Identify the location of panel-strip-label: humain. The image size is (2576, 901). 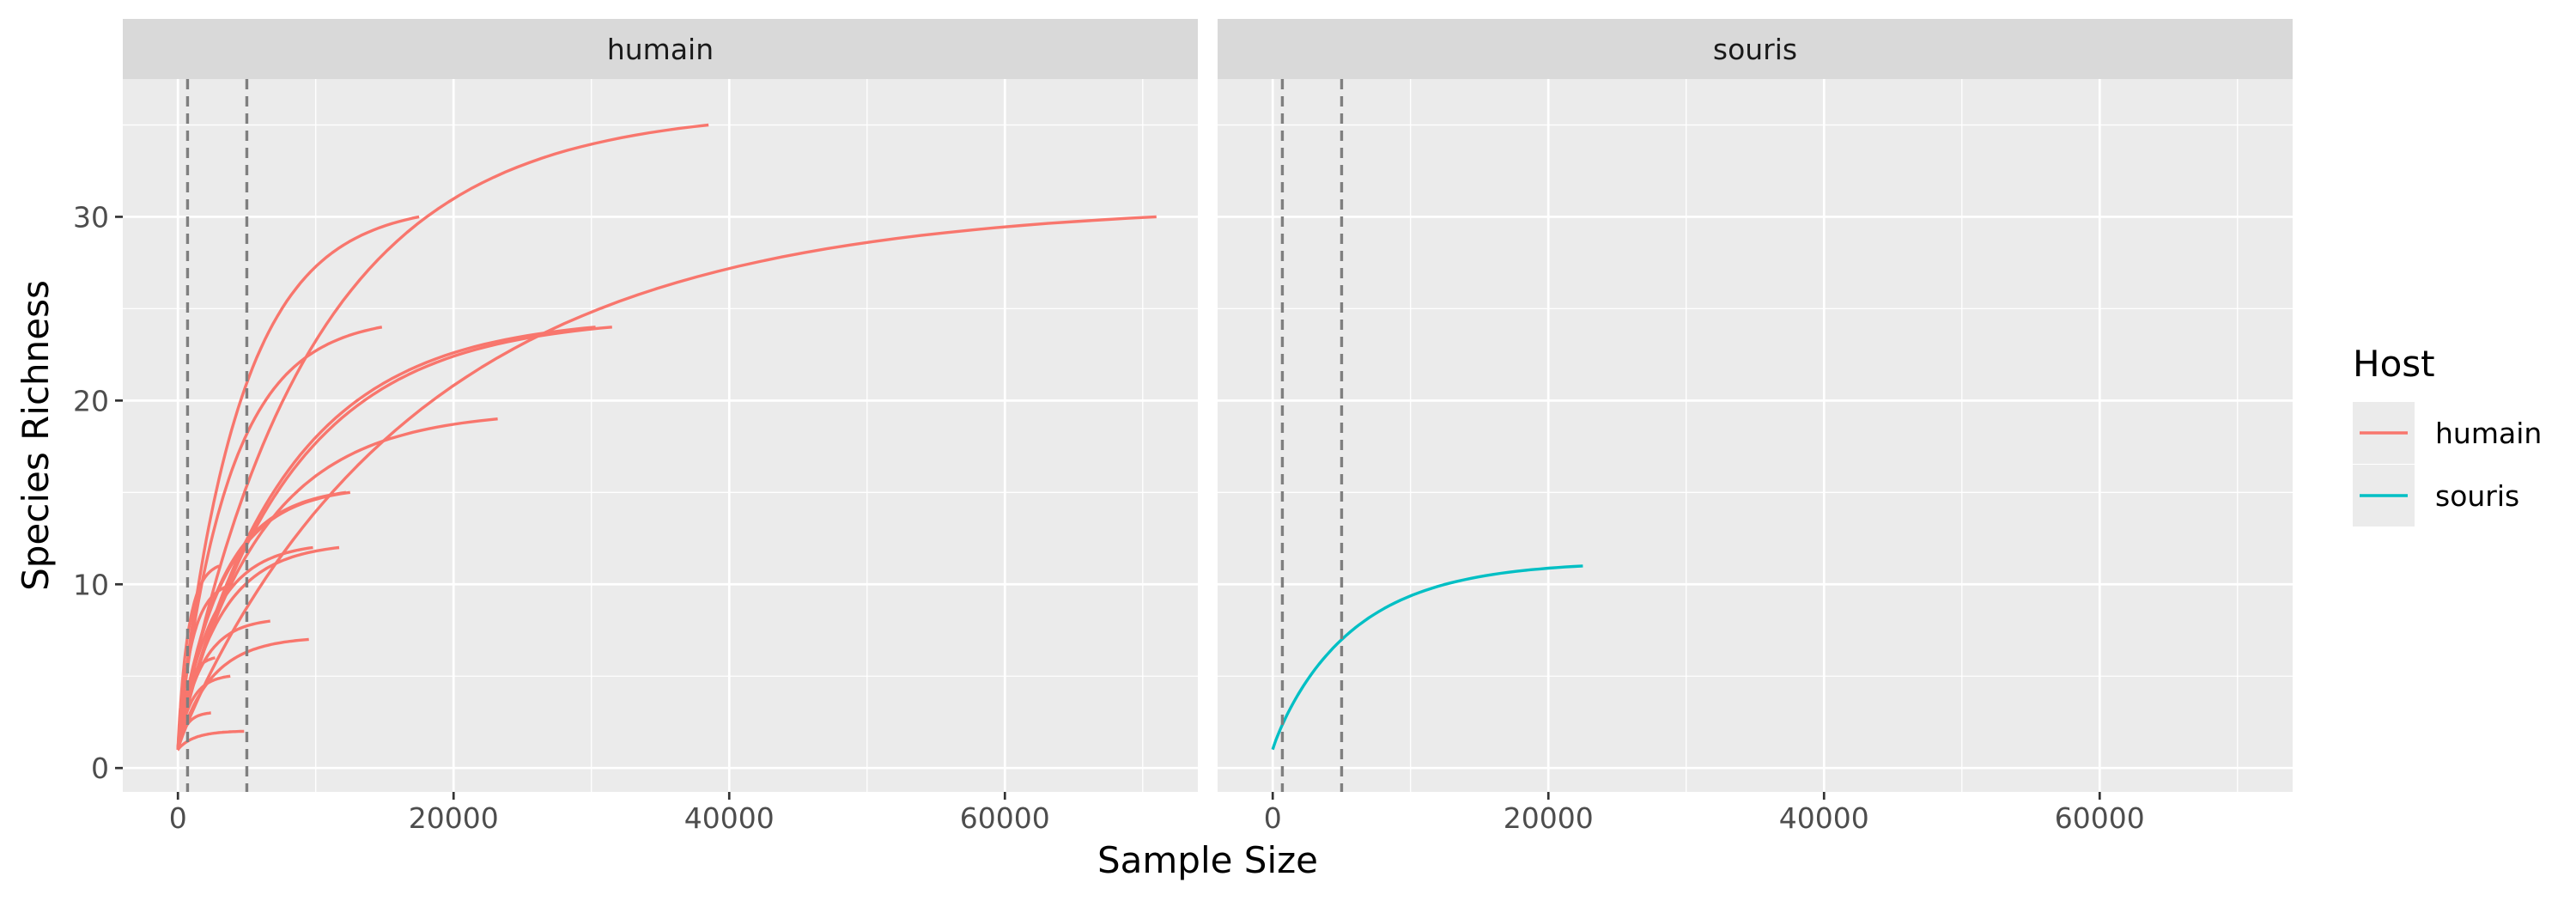
(660, 49).